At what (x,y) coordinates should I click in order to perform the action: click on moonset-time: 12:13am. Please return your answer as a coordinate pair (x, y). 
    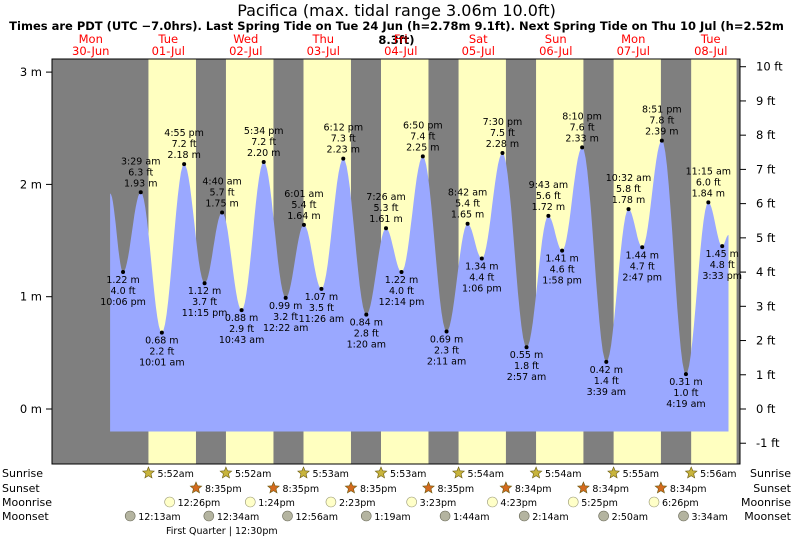
    Looking at the image, I should click on (159, 517).